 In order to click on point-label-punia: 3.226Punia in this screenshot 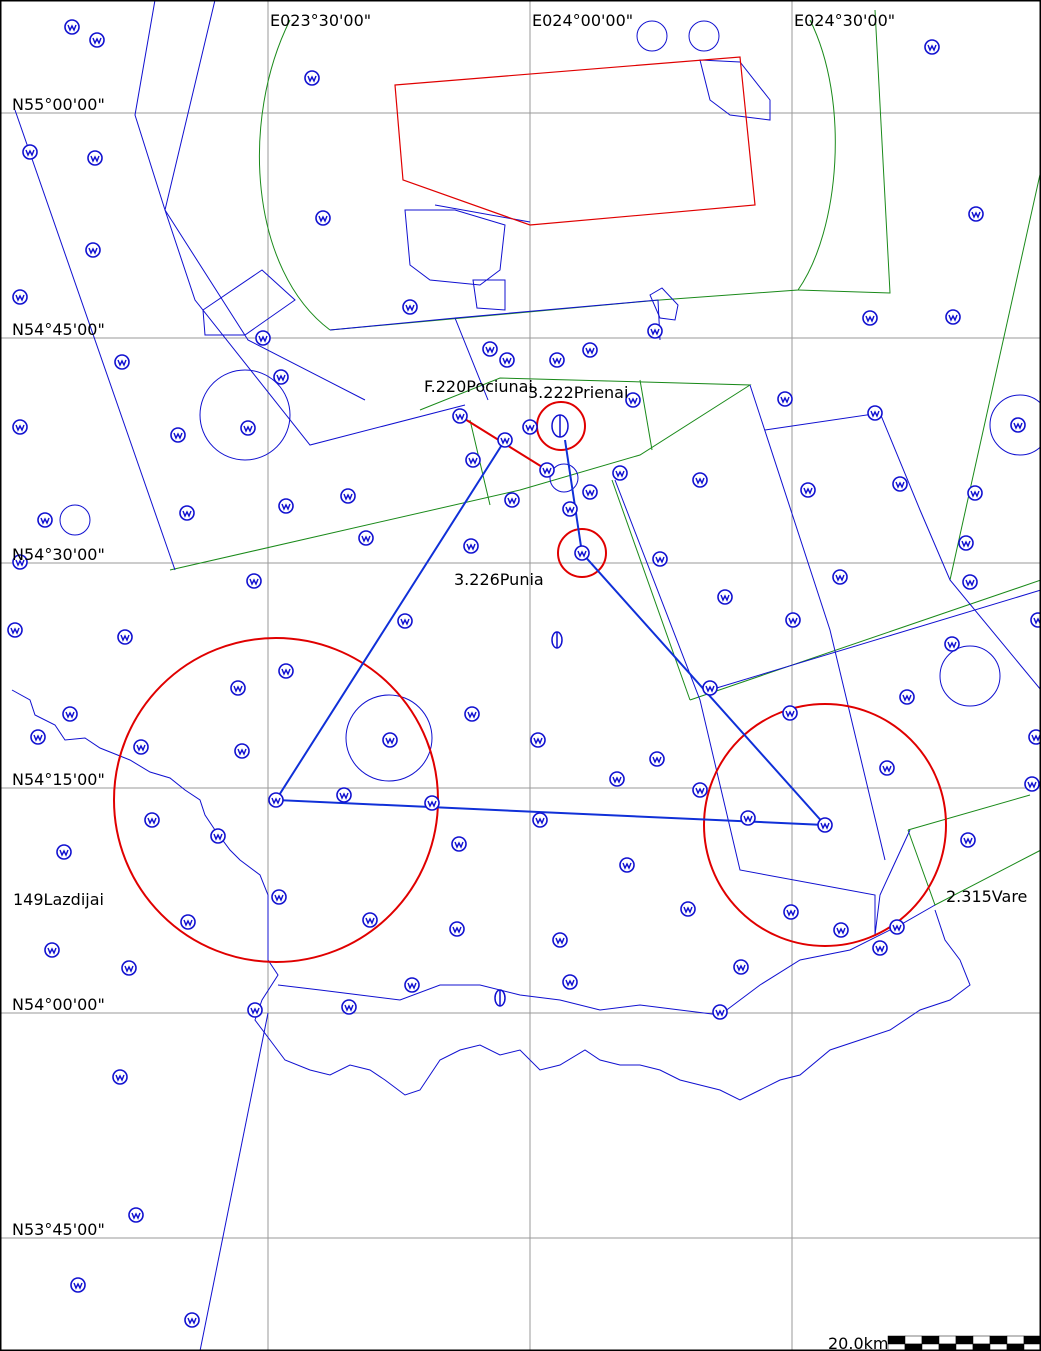, I will do `click(499, 579)`.